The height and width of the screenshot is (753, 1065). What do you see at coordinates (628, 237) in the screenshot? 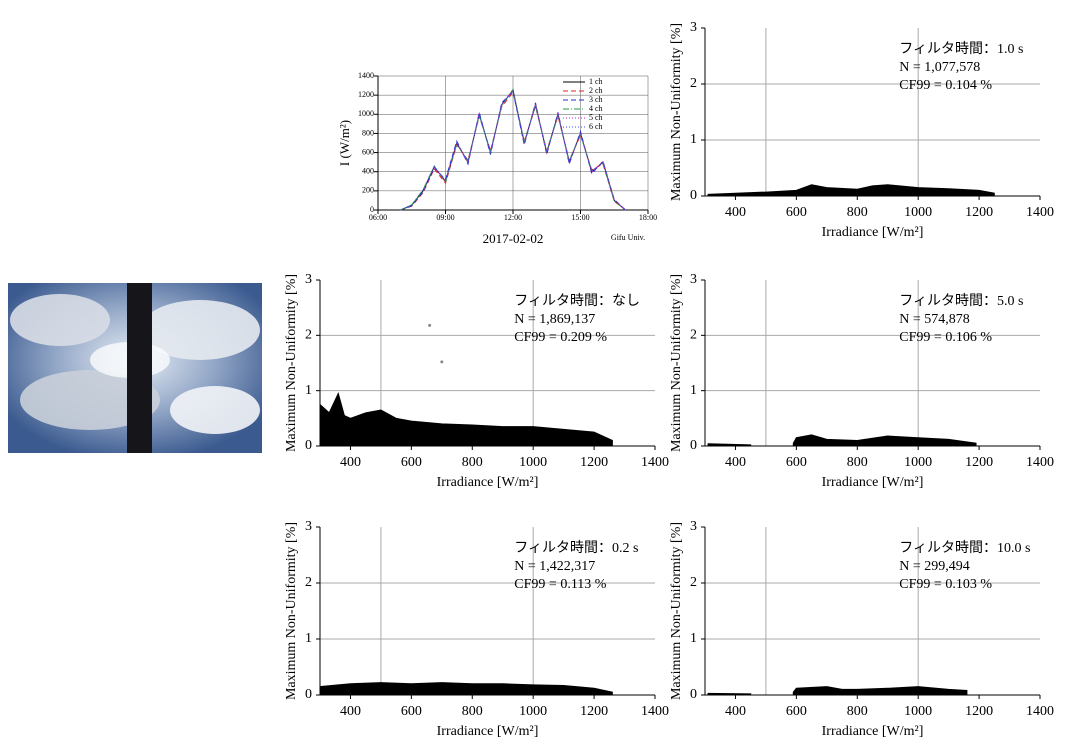
I see `annotation: Gifu Univ.` at bounding box center [628, 237].